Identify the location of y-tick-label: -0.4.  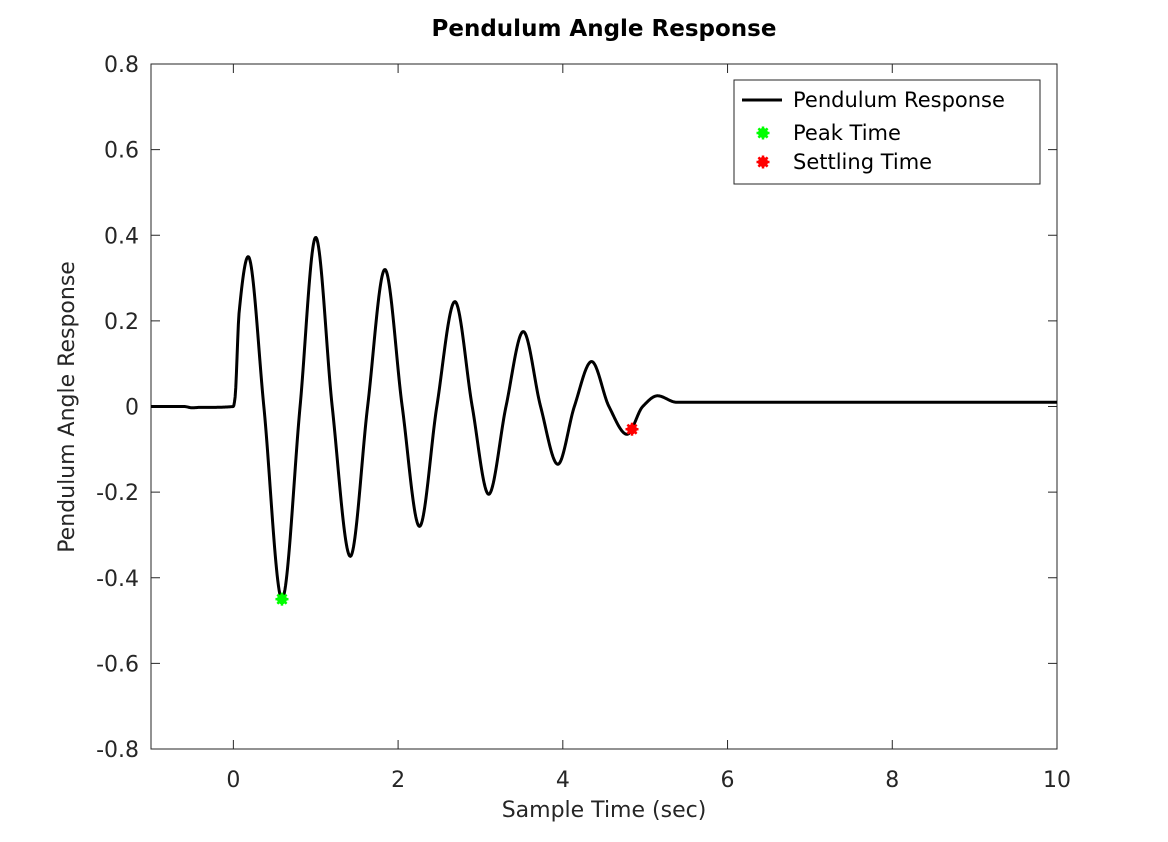
(117, 579).